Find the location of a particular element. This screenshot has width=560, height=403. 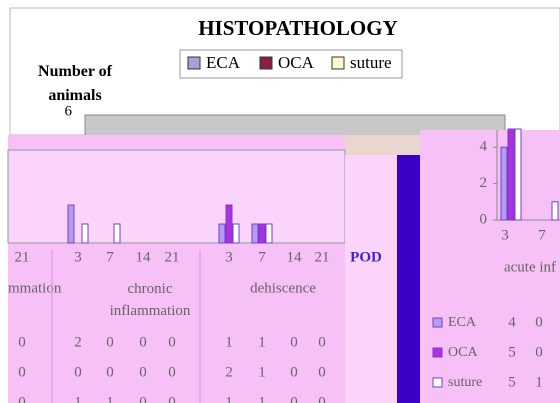

legend-box is located at coordinates (291, 64).